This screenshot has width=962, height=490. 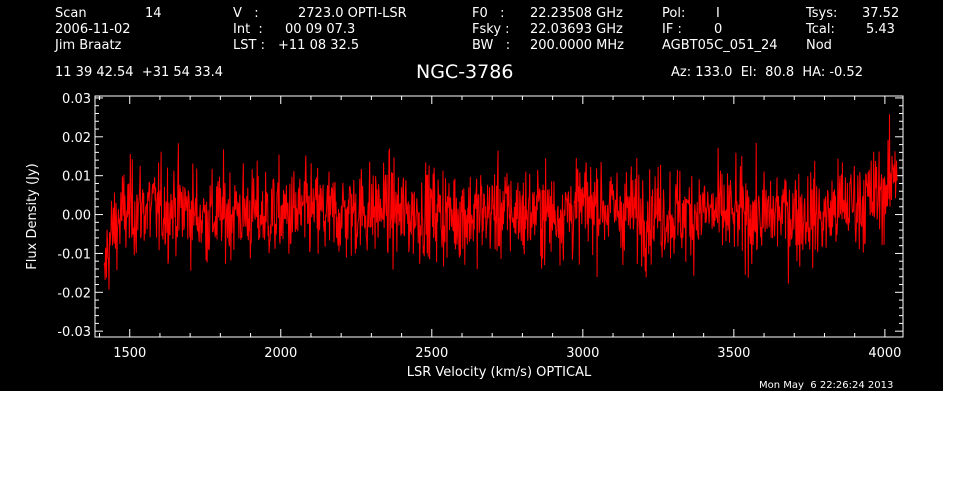 What do you see at coordinates (582, 353) in the screenshot?
I see `x-tick-label: 3000` at bounding box center [582, 353].